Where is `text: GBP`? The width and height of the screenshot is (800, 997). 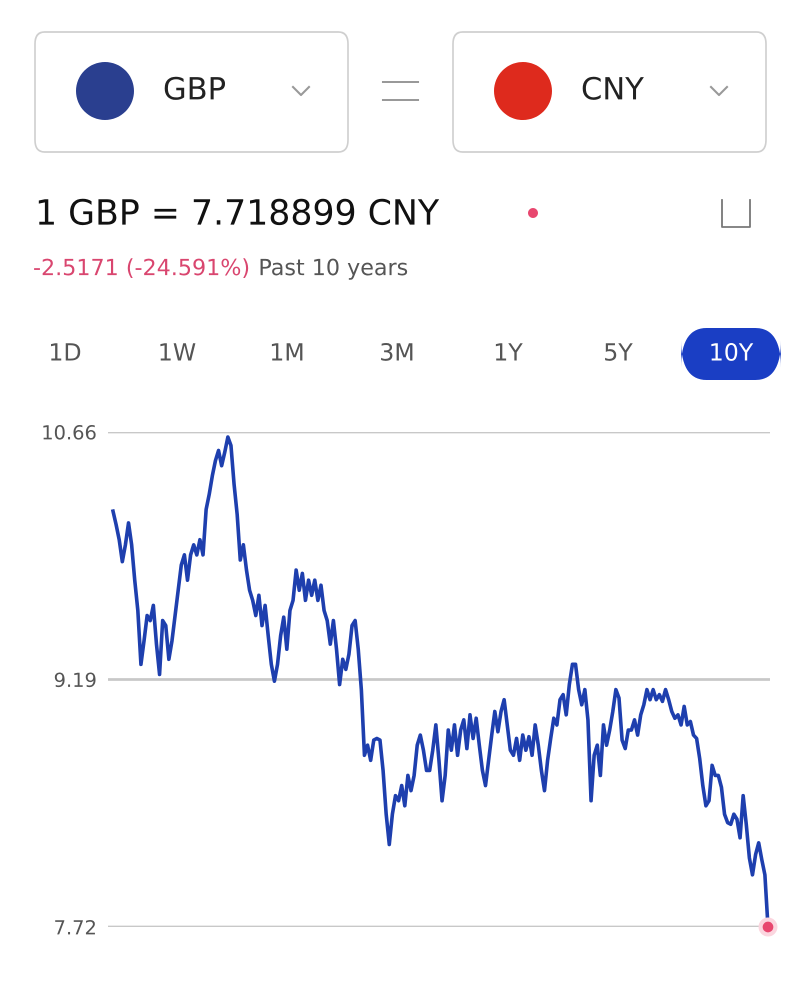
text: GBP is located at coordinates (195, 88).